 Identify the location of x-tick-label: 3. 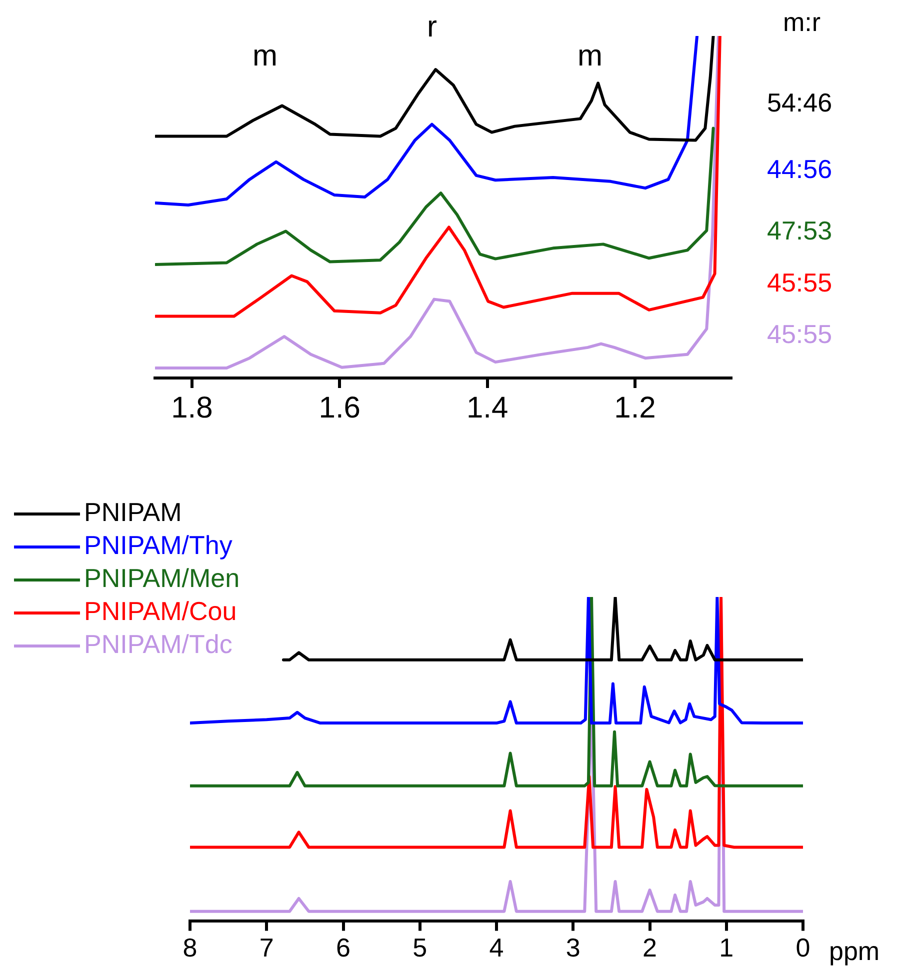
(573, 947).